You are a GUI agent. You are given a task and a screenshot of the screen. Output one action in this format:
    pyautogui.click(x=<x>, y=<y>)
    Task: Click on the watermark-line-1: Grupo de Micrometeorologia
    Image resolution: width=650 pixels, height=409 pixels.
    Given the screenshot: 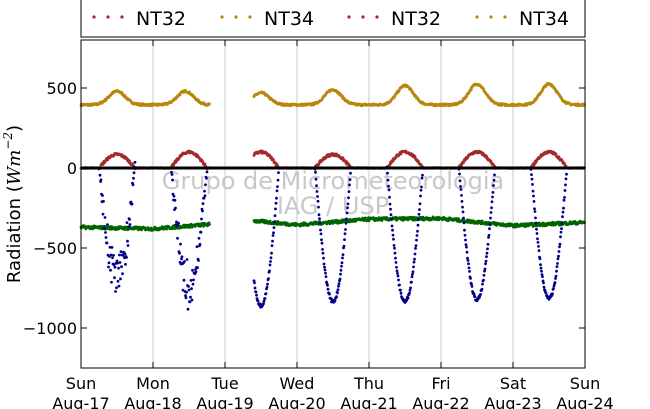 What is the action you would take?
    pyautogui.click(x=333, y=181)
    